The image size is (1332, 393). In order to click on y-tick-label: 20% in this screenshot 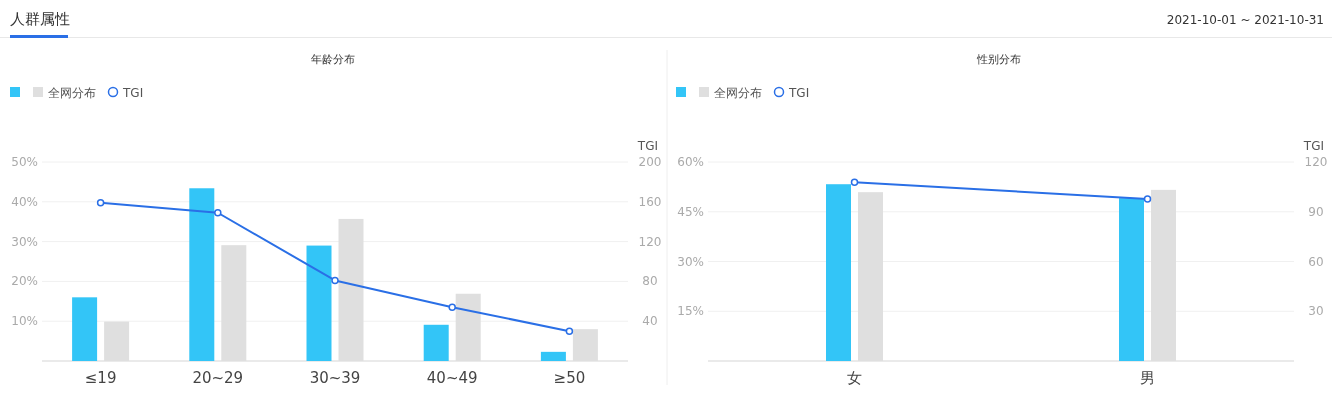, I will do `click(24, 281)`.